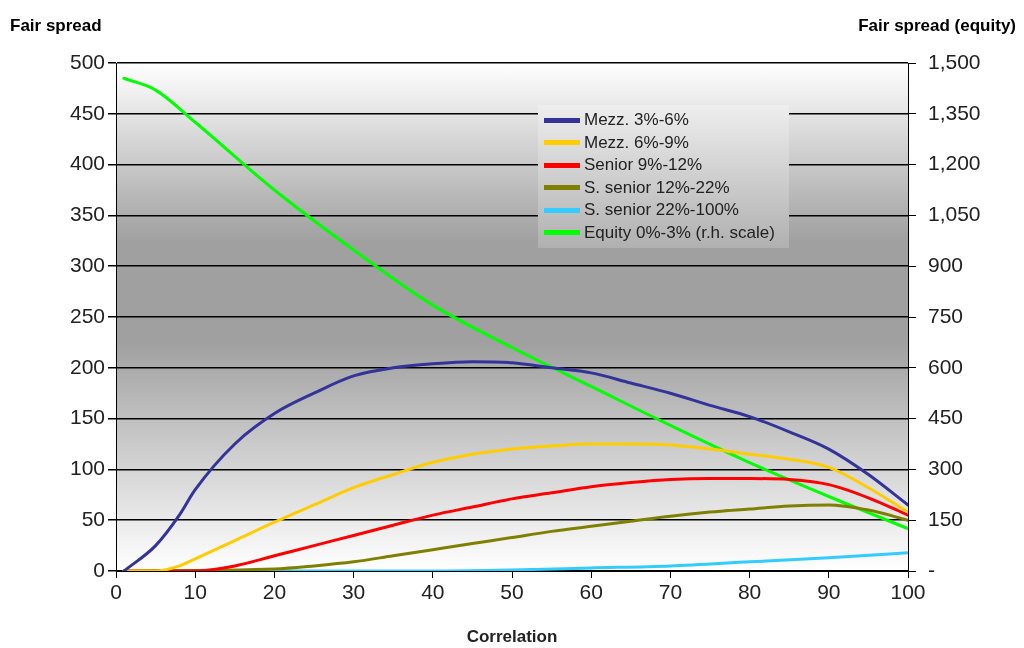  Describe the element at coordinates (99, 569) in the screenshot. I see `y-tick-label: 0` at that location.